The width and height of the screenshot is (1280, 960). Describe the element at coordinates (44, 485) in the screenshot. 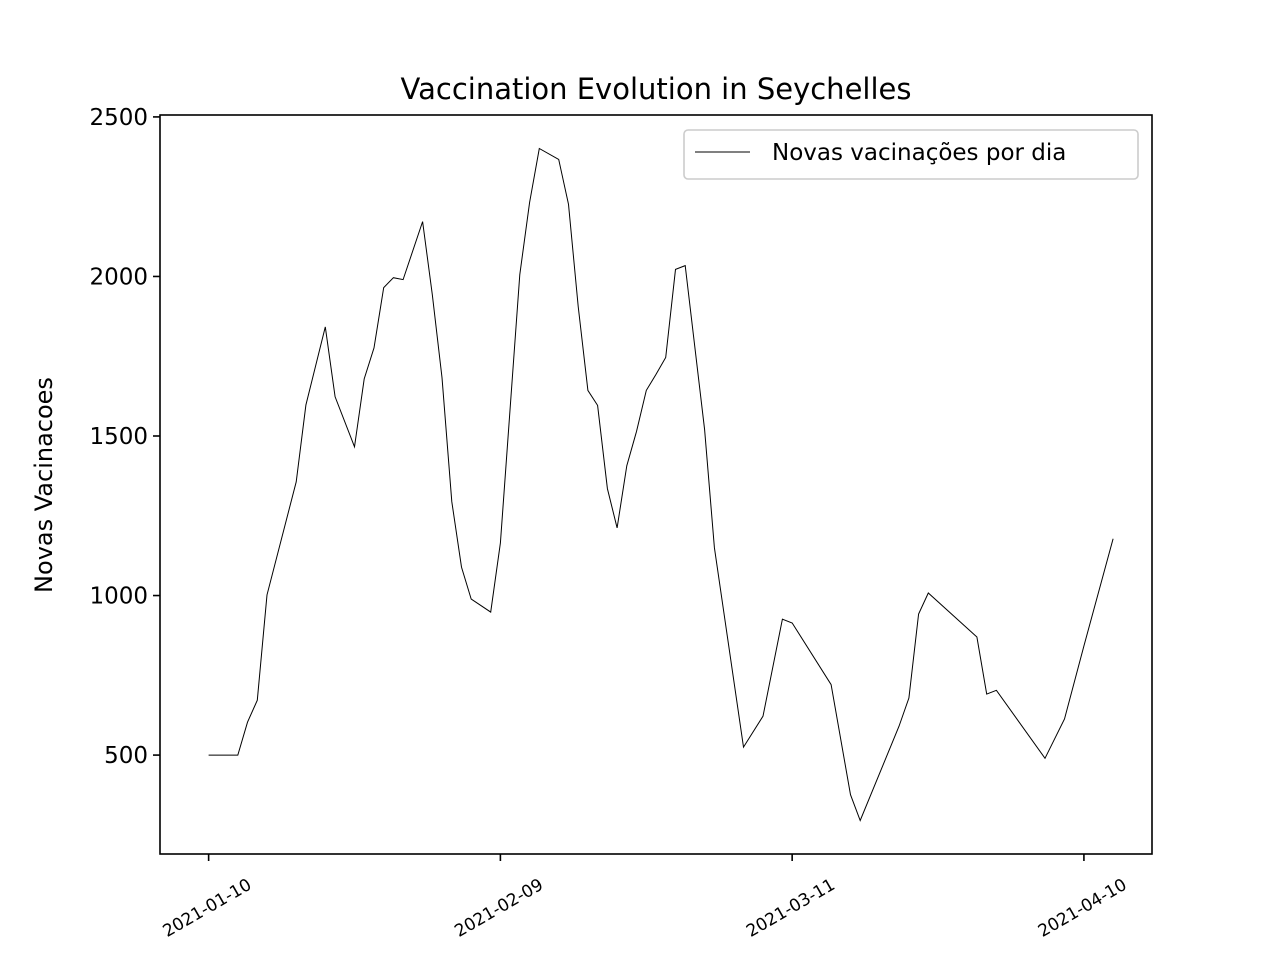

I see `y-axis-label: Novas Vacinacoes` at that location.